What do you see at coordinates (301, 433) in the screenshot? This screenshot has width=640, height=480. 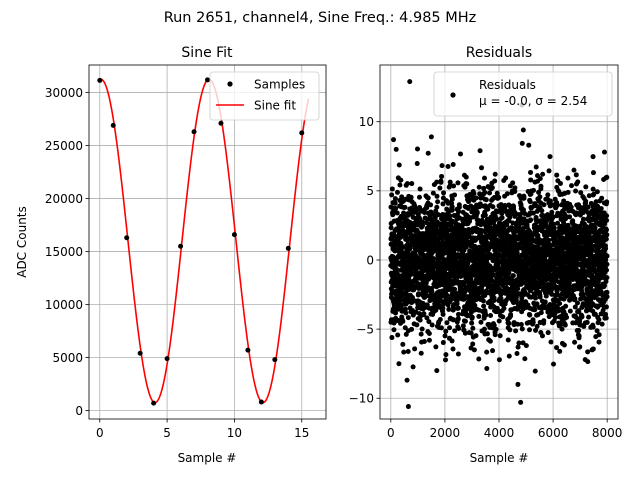 I see `sine-fit-xtick-label: 15` at bounding box center [301, 433].